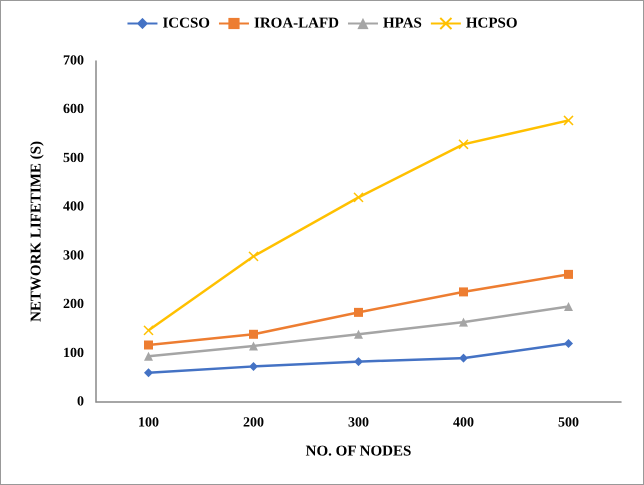 The image size is (644, 485). I want to click on y-tick-label: 200, so click(73, 304).